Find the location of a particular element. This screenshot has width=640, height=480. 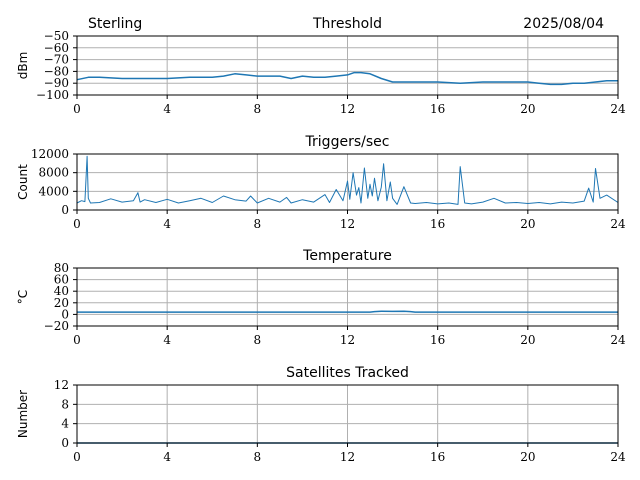

station-label: Sterling is located at coordinates (115, 24).